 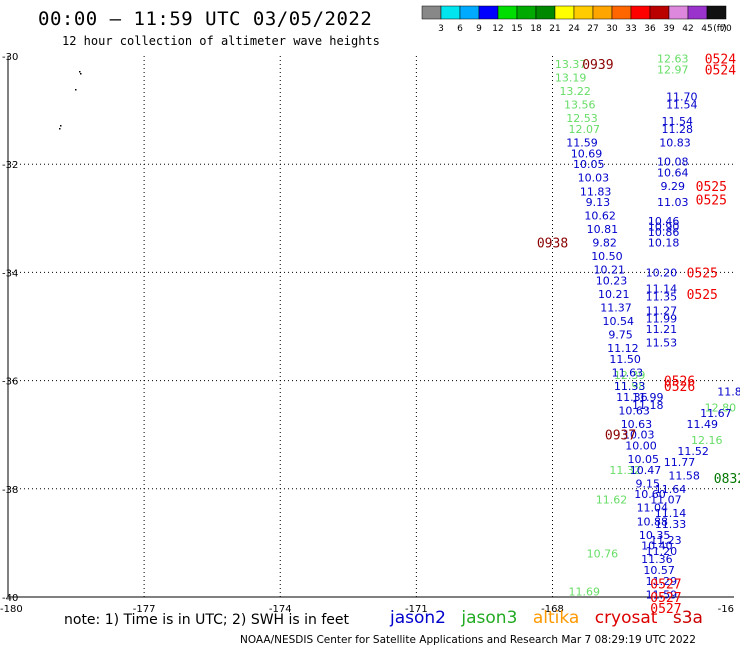 What do you see at coordinates (628, 372) in the screenshot?
I see `swh-label: 11.63` at bounding box center [628, 372].